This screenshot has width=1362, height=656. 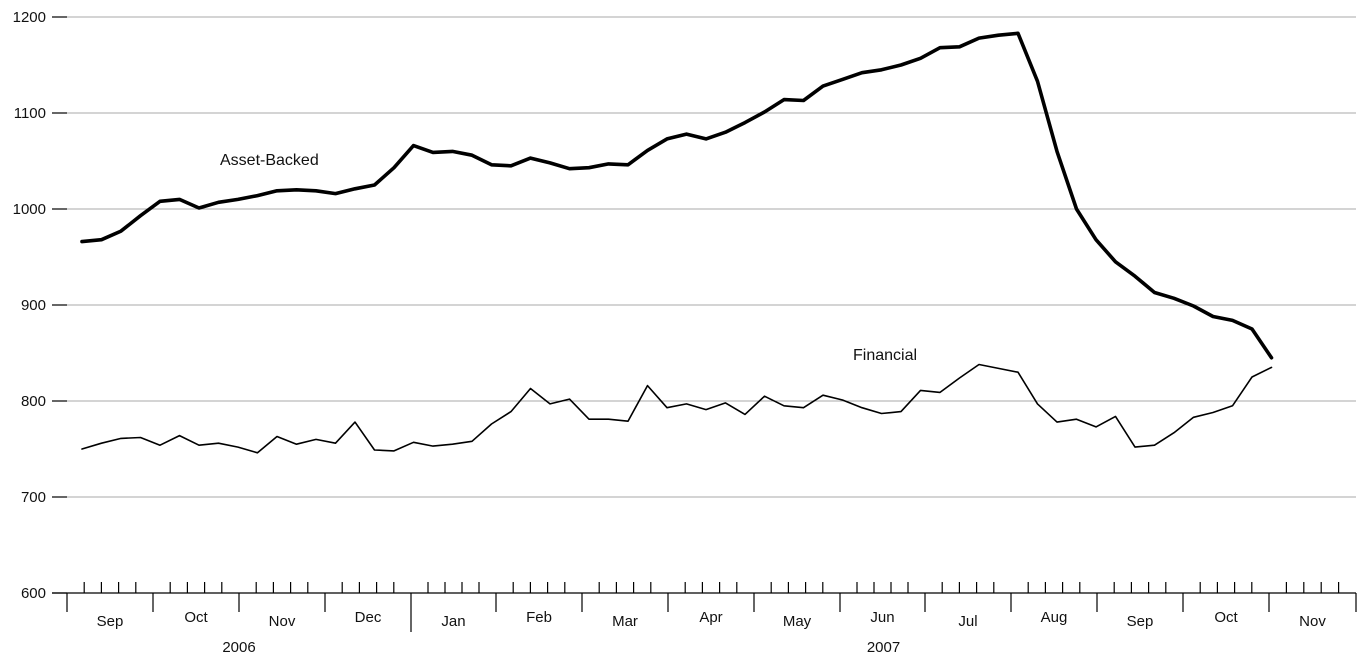 What do you see at coordinates (797, 621) in the screenshot?
I see `month-label: May` at bounding box center [797, 621].